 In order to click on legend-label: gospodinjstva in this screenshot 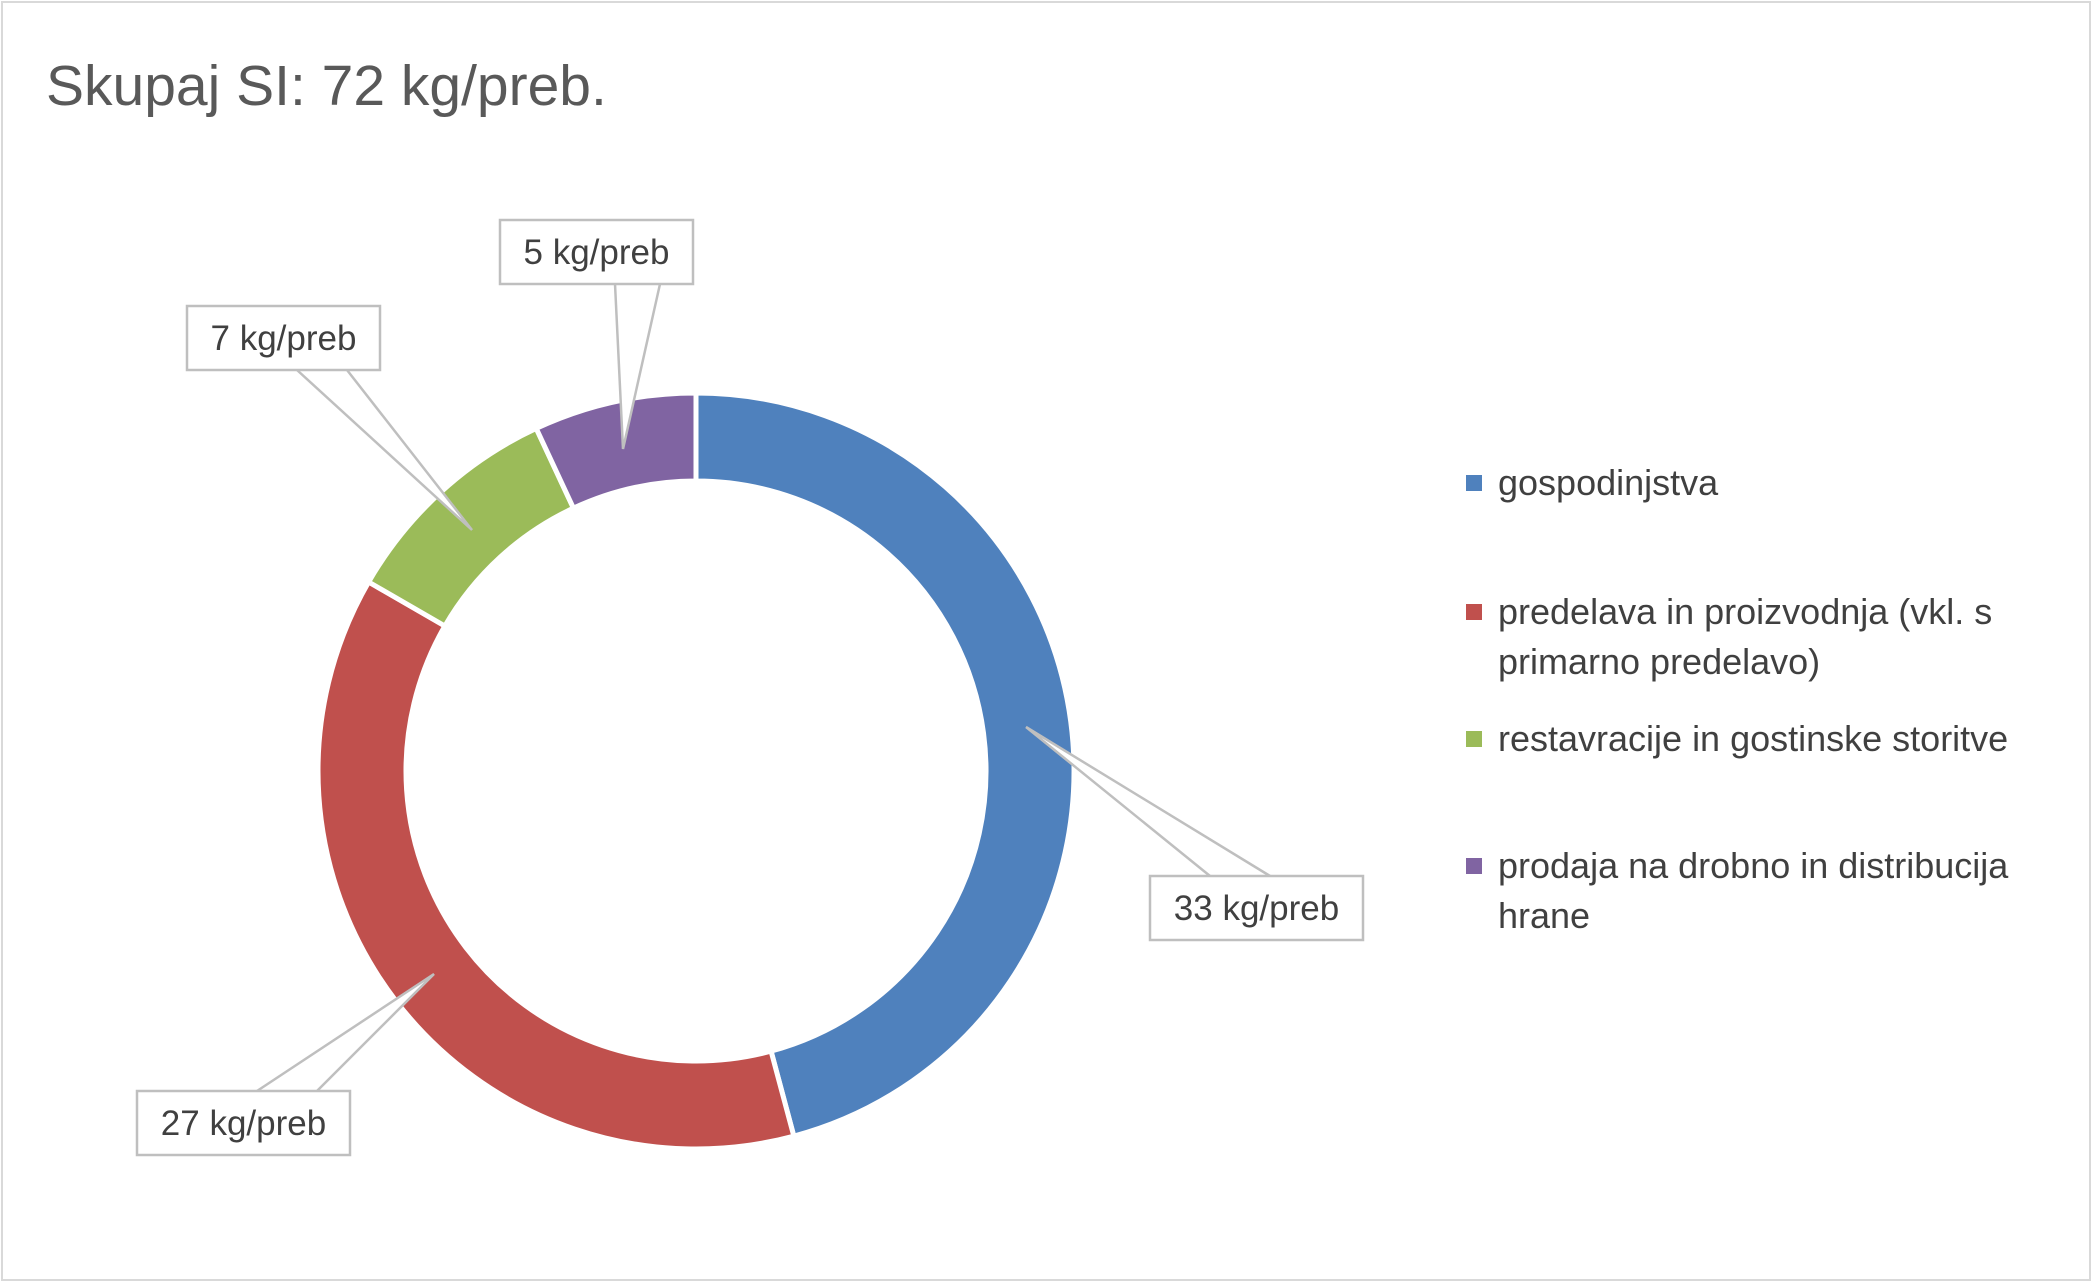, I will do `click(1608, 482)`.